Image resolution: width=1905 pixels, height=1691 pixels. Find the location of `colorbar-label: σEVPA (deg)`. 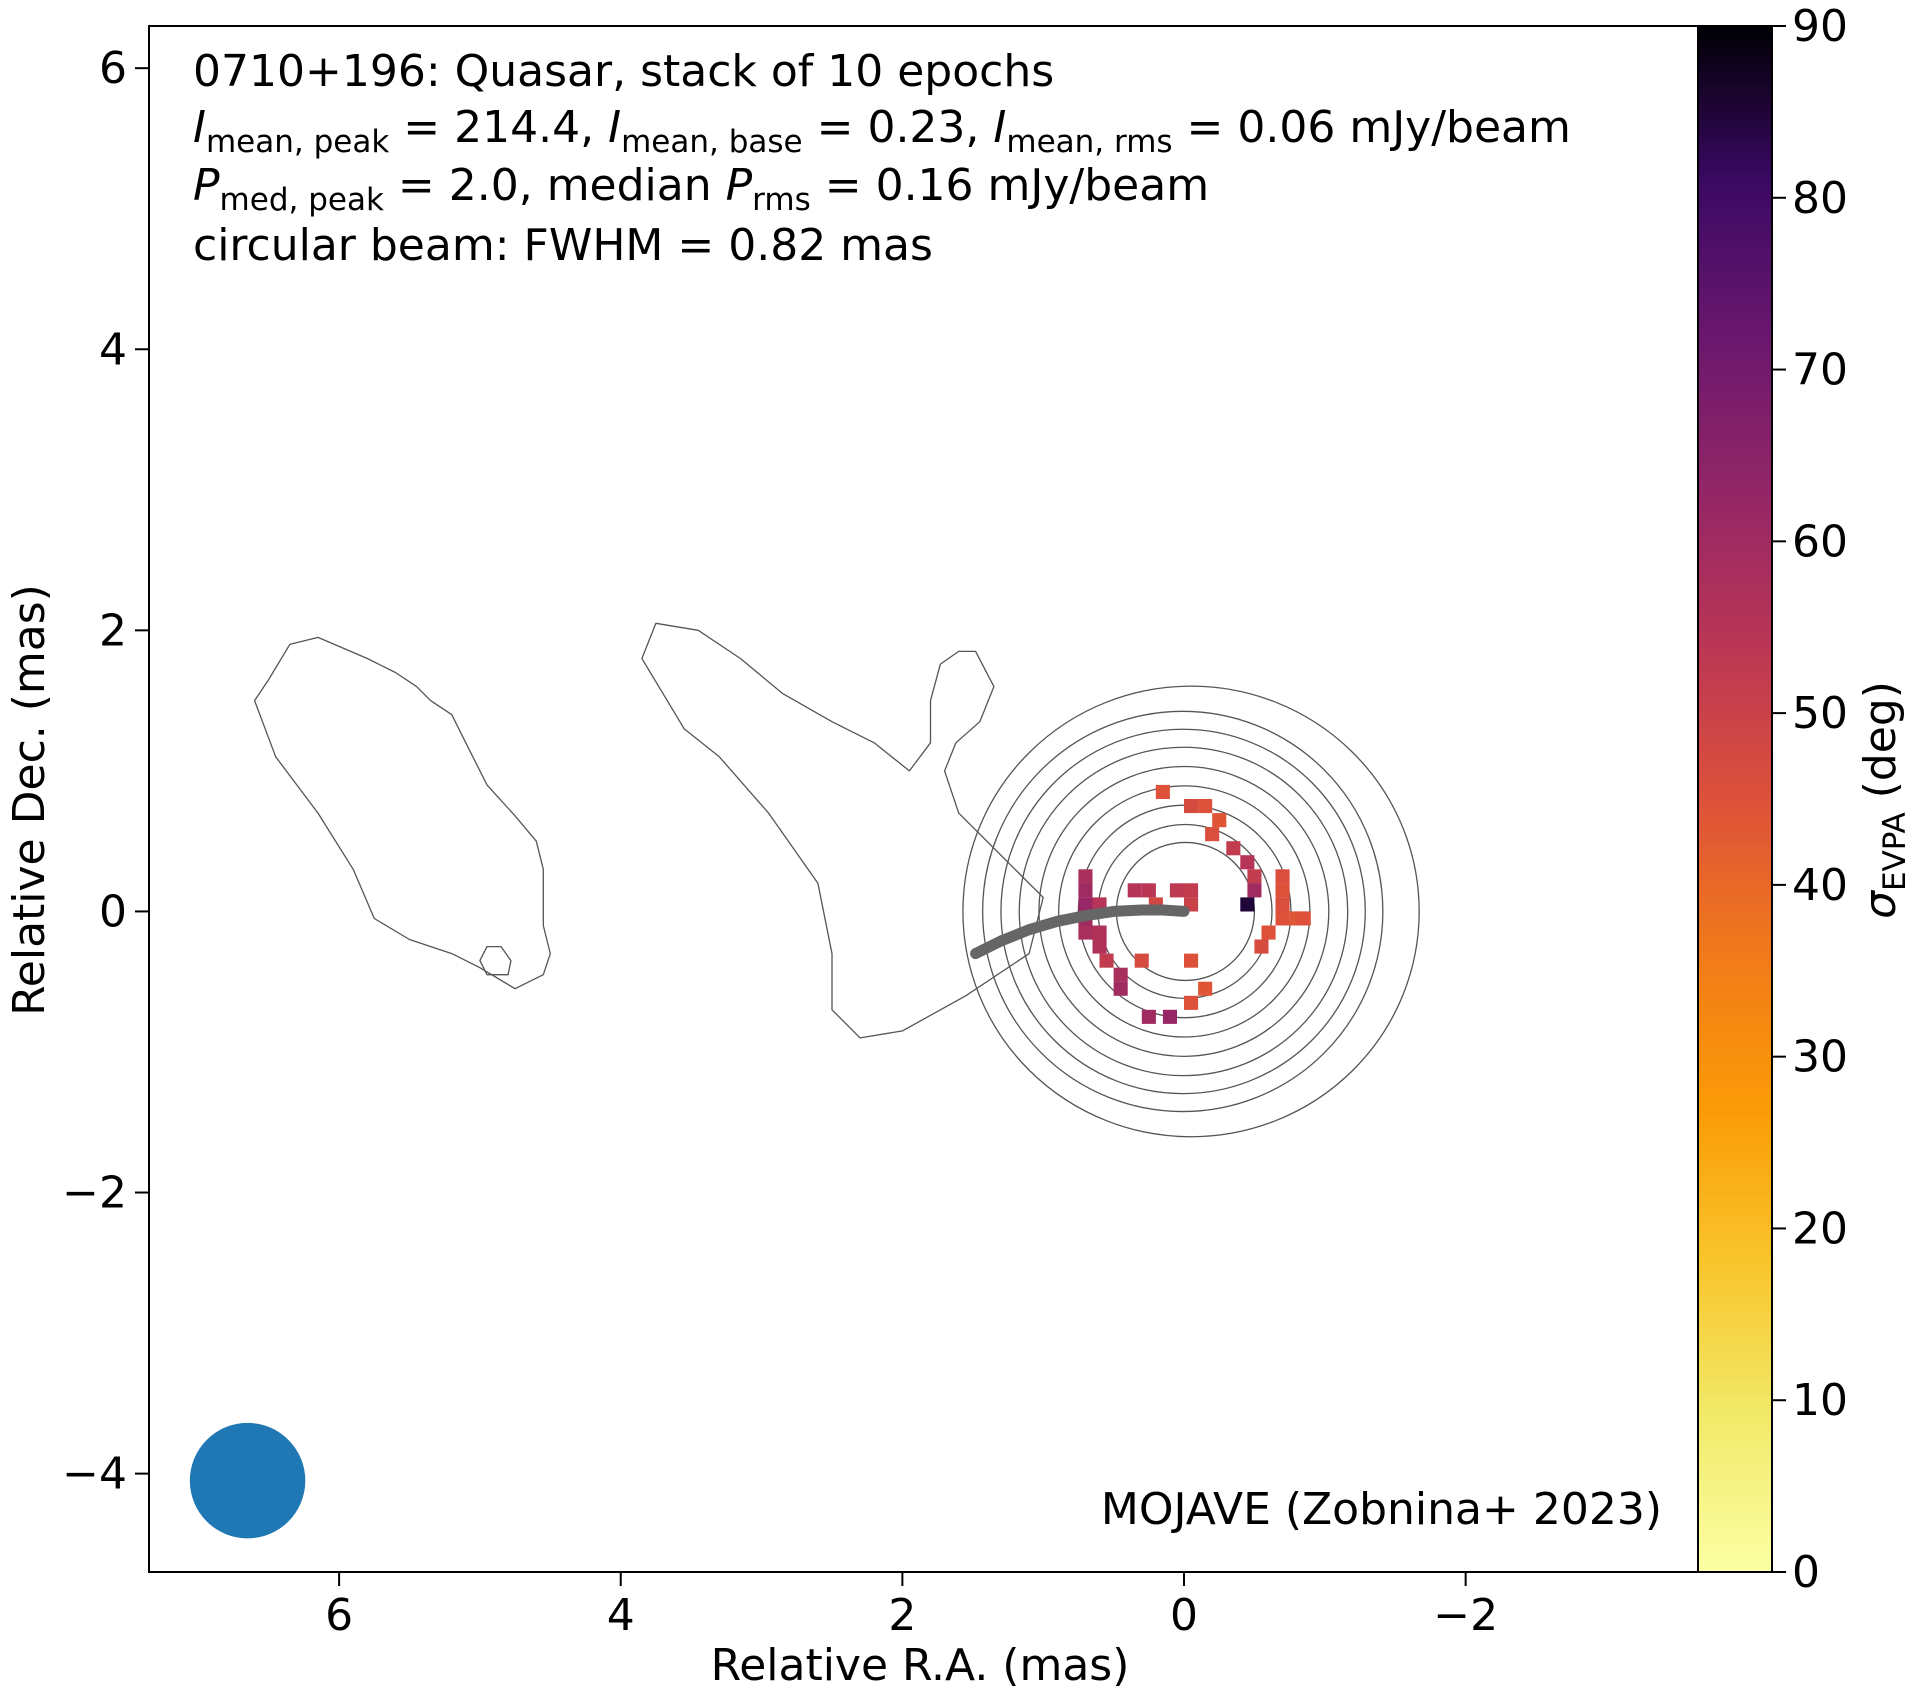

colorbar-label: σEVPA (deg) is located at coordinates (1880, 800).